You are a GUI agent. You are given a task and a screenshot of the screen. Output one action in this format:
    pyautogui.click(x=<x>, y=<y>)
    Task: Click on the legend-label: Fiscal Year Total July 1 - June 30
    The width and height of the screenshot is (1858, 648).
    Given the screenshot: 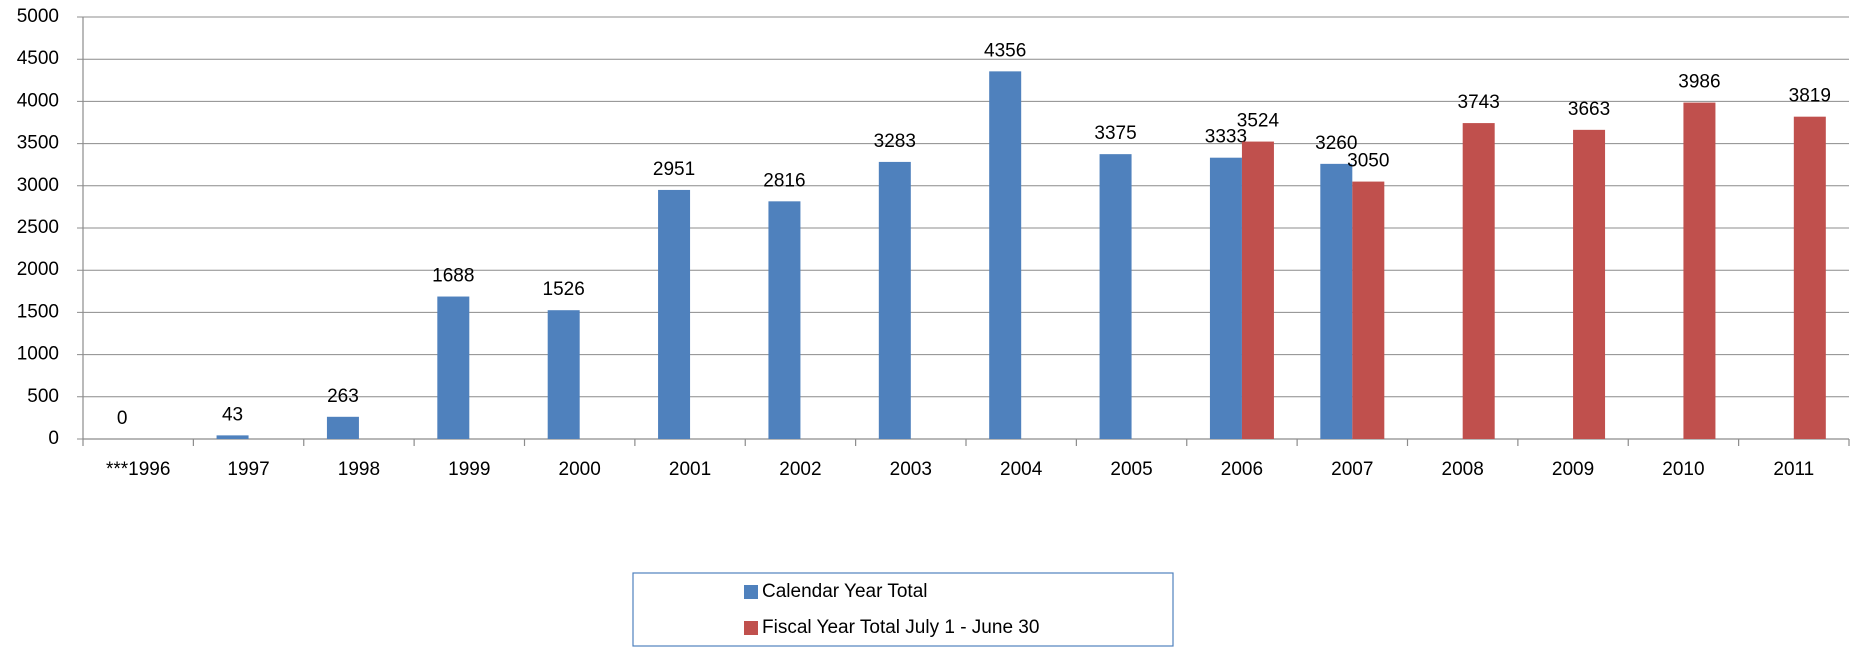 What is the action you would take?
    pyautogui.click(x=900, y=627)
    